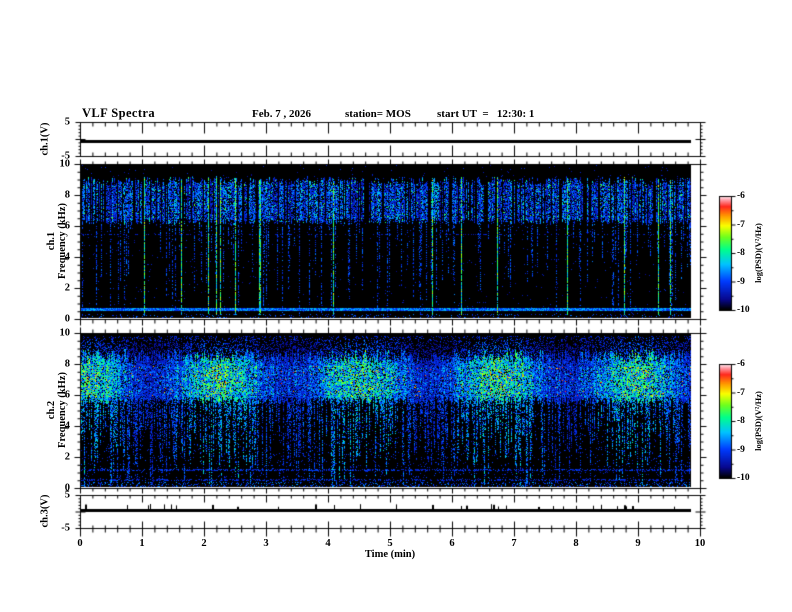 The image size is (792, 612). What do you see at coordinates (204, 543) in the screenshot?
I see `x-tick-label: 2` at bounding box center [204, 543].